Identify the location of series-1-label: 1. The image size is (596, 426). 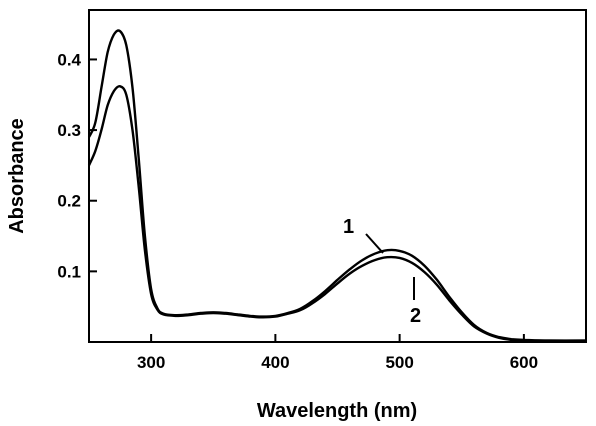
(348, 227).